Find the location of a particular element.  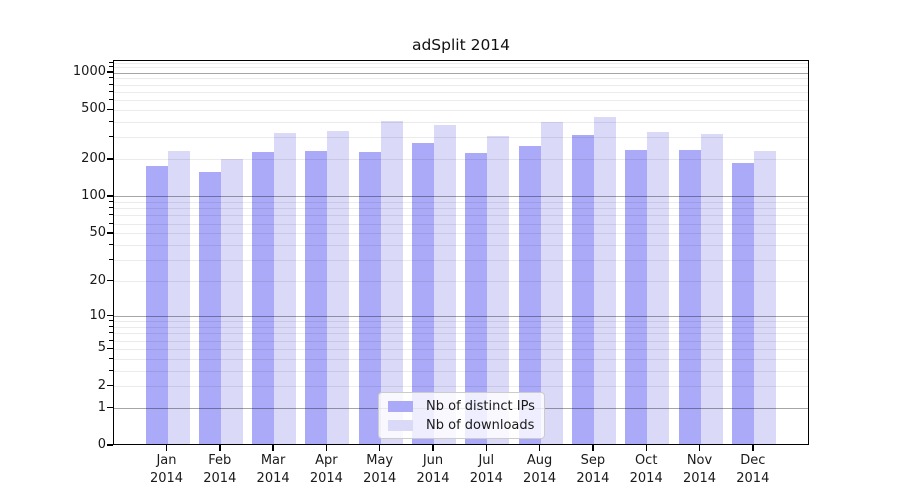

bar-nb-of-distinct-ips-may is located at coordinates (369, 297).